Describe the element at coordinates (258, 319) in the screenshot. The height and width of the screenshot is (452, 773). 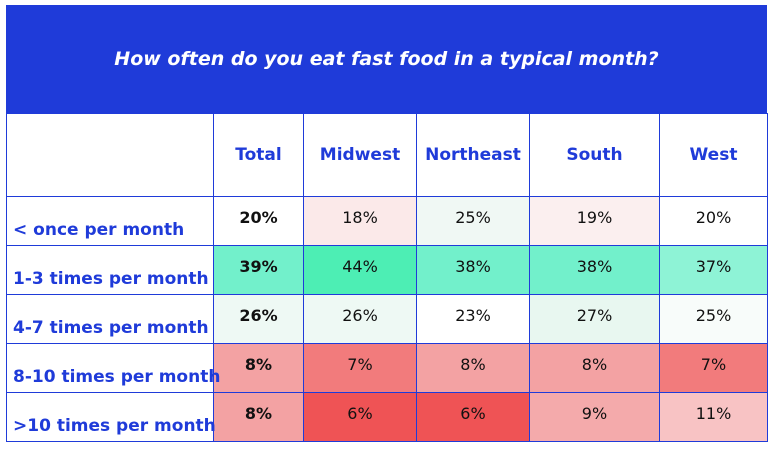
I see `cell-total: 26%` at that location.